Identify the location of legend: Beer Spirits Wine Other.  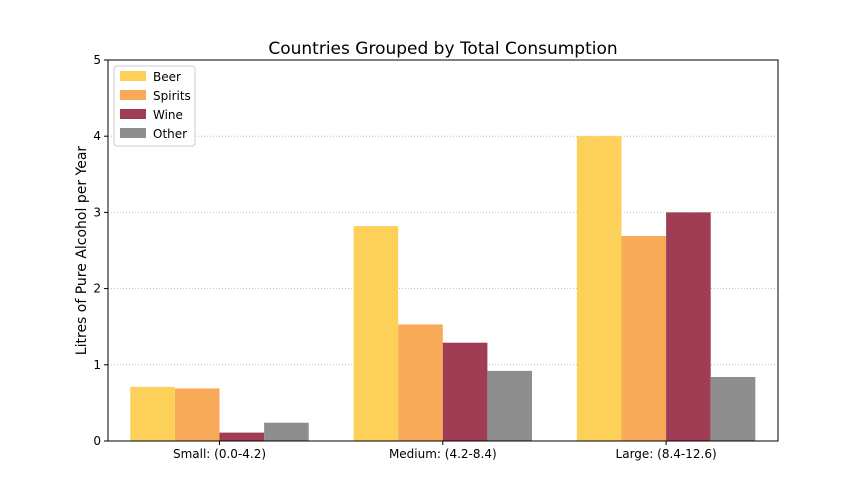
(154, 106).